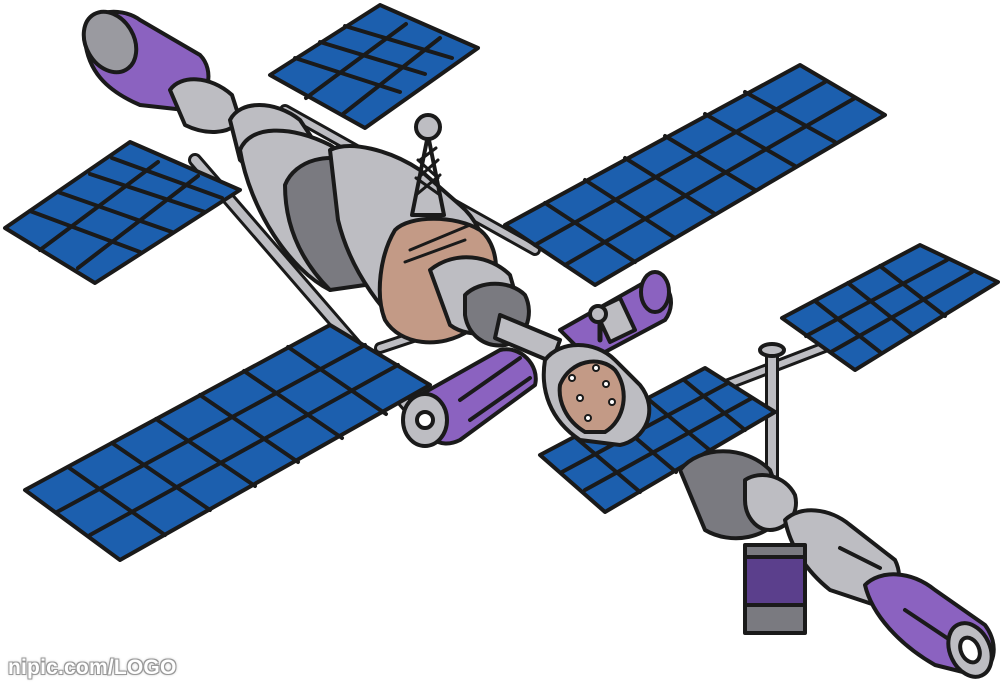 This screenshot has height=686, width=1000. I want to click on docking-module, so click(596, 375).